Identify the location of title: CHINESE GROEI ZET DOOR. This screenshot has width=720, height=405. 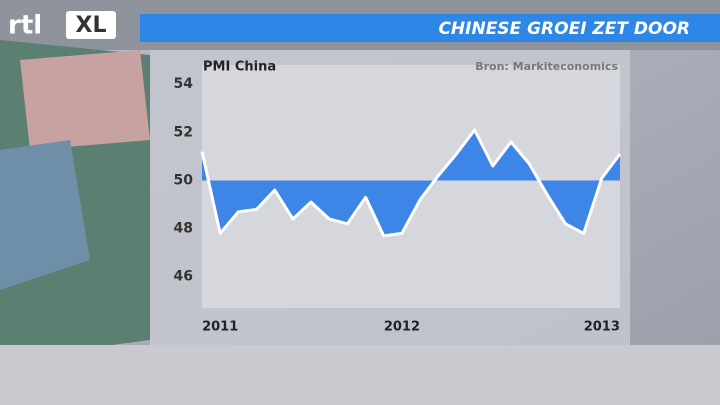
(564, 29).